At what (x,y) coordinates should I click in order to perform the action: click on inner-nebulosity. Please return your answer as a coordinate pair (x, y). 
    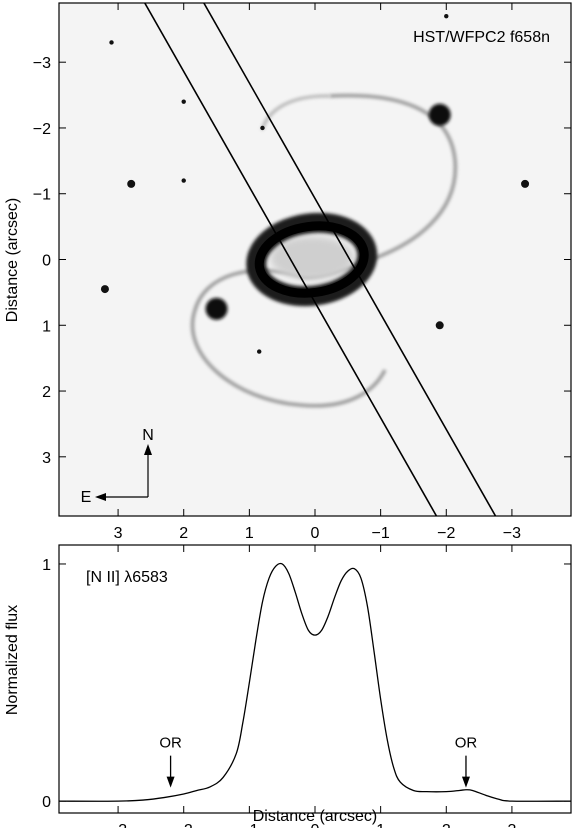
    Looking at the image, I should click on (312, 258).